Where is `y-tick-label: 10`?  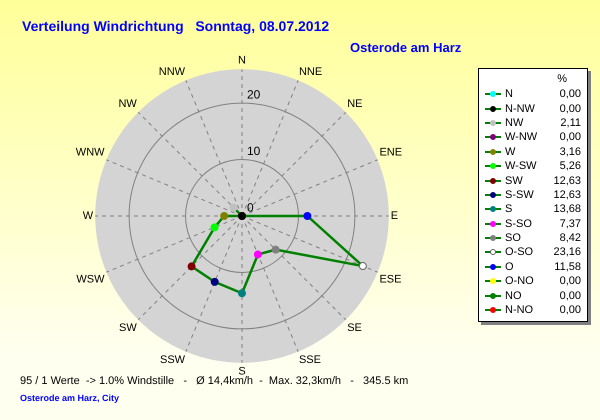
y-tick-label: 10 is located at coordinates (254, 151).